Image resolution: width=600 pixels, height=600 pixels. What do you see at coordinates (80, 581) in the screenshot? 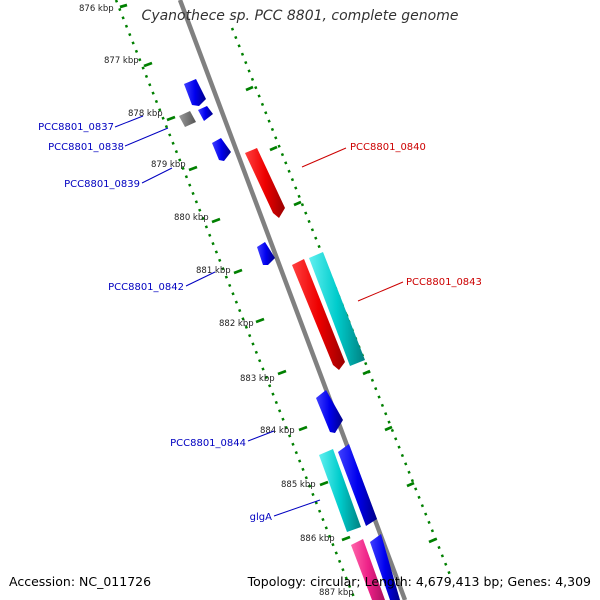
I see `accession-text: Accession: NC_011726` at bounding box center [80, 581].